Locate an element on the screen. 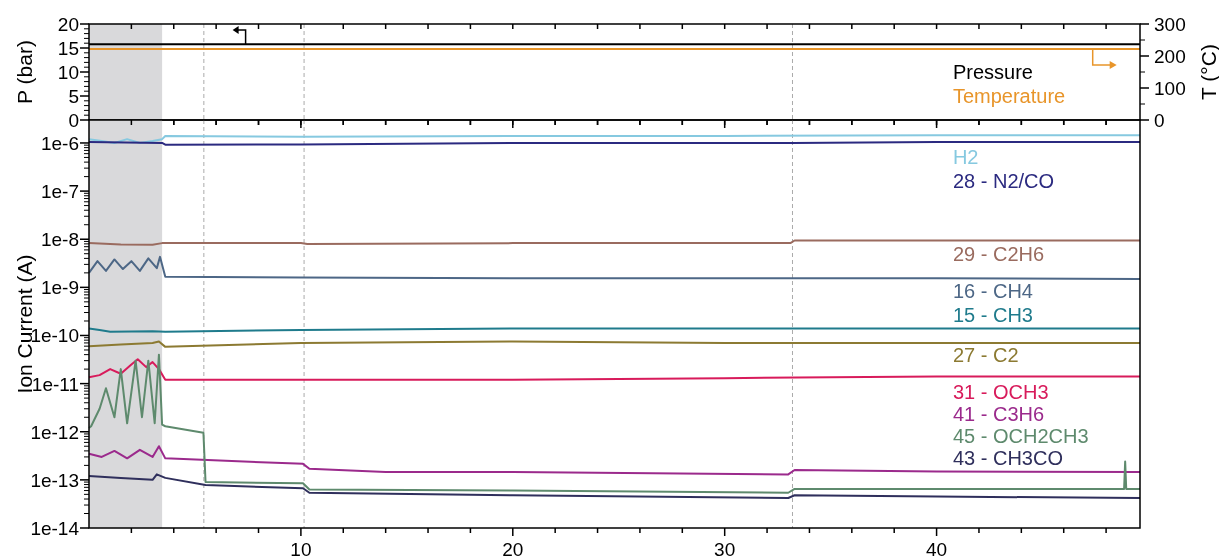 The width and height of the screenshot is (1219, 557). series-label: 27 - C2 is located at coordinates (985, 355).